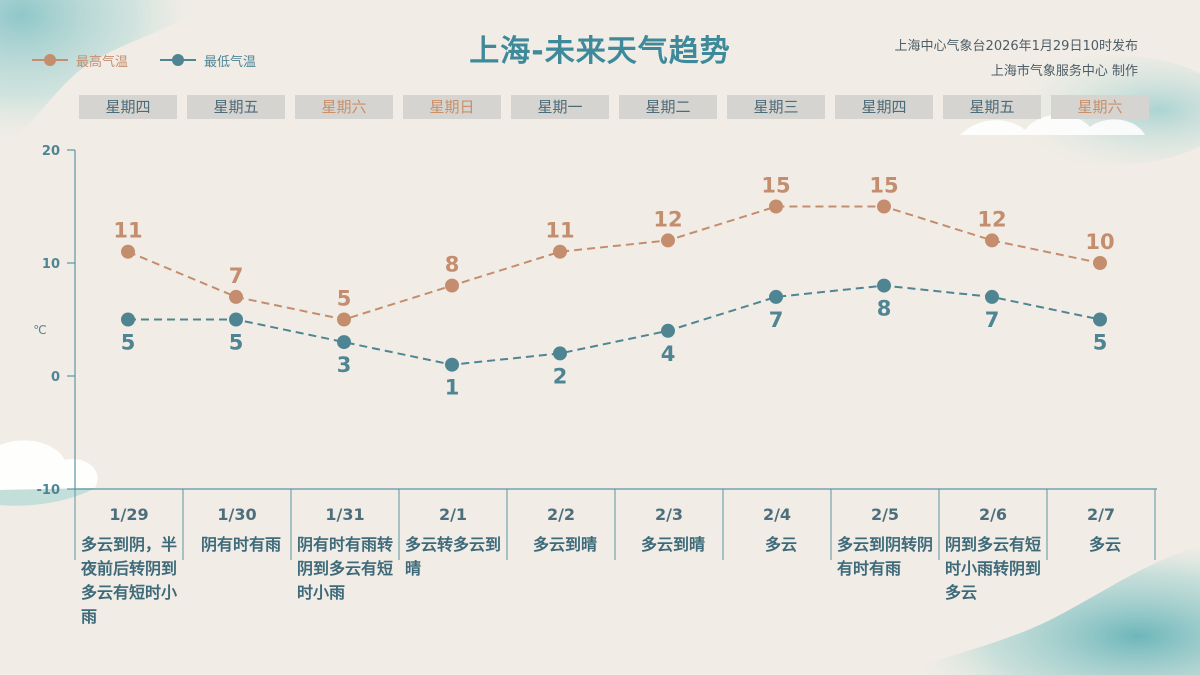  Describe the element at coordinates (1016, 46) in the screenshot. I see `issuer-line: 上海中心气象台2026年1月29日10时发布` at that location.